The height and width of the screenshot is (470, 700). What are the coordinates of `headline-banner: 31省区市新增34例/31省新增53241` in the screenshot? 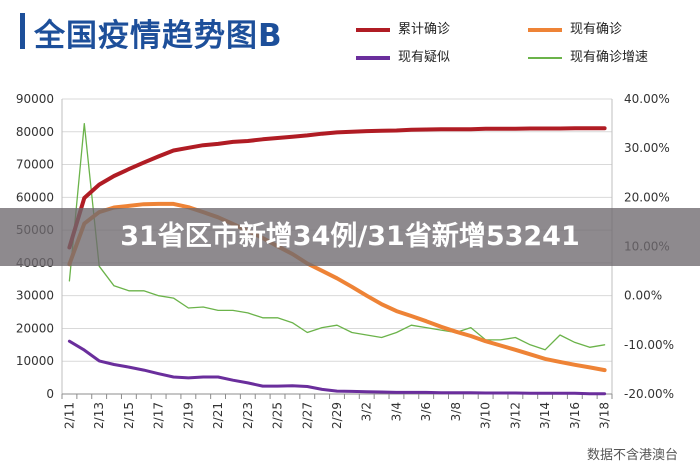 It's located at (350, 237).